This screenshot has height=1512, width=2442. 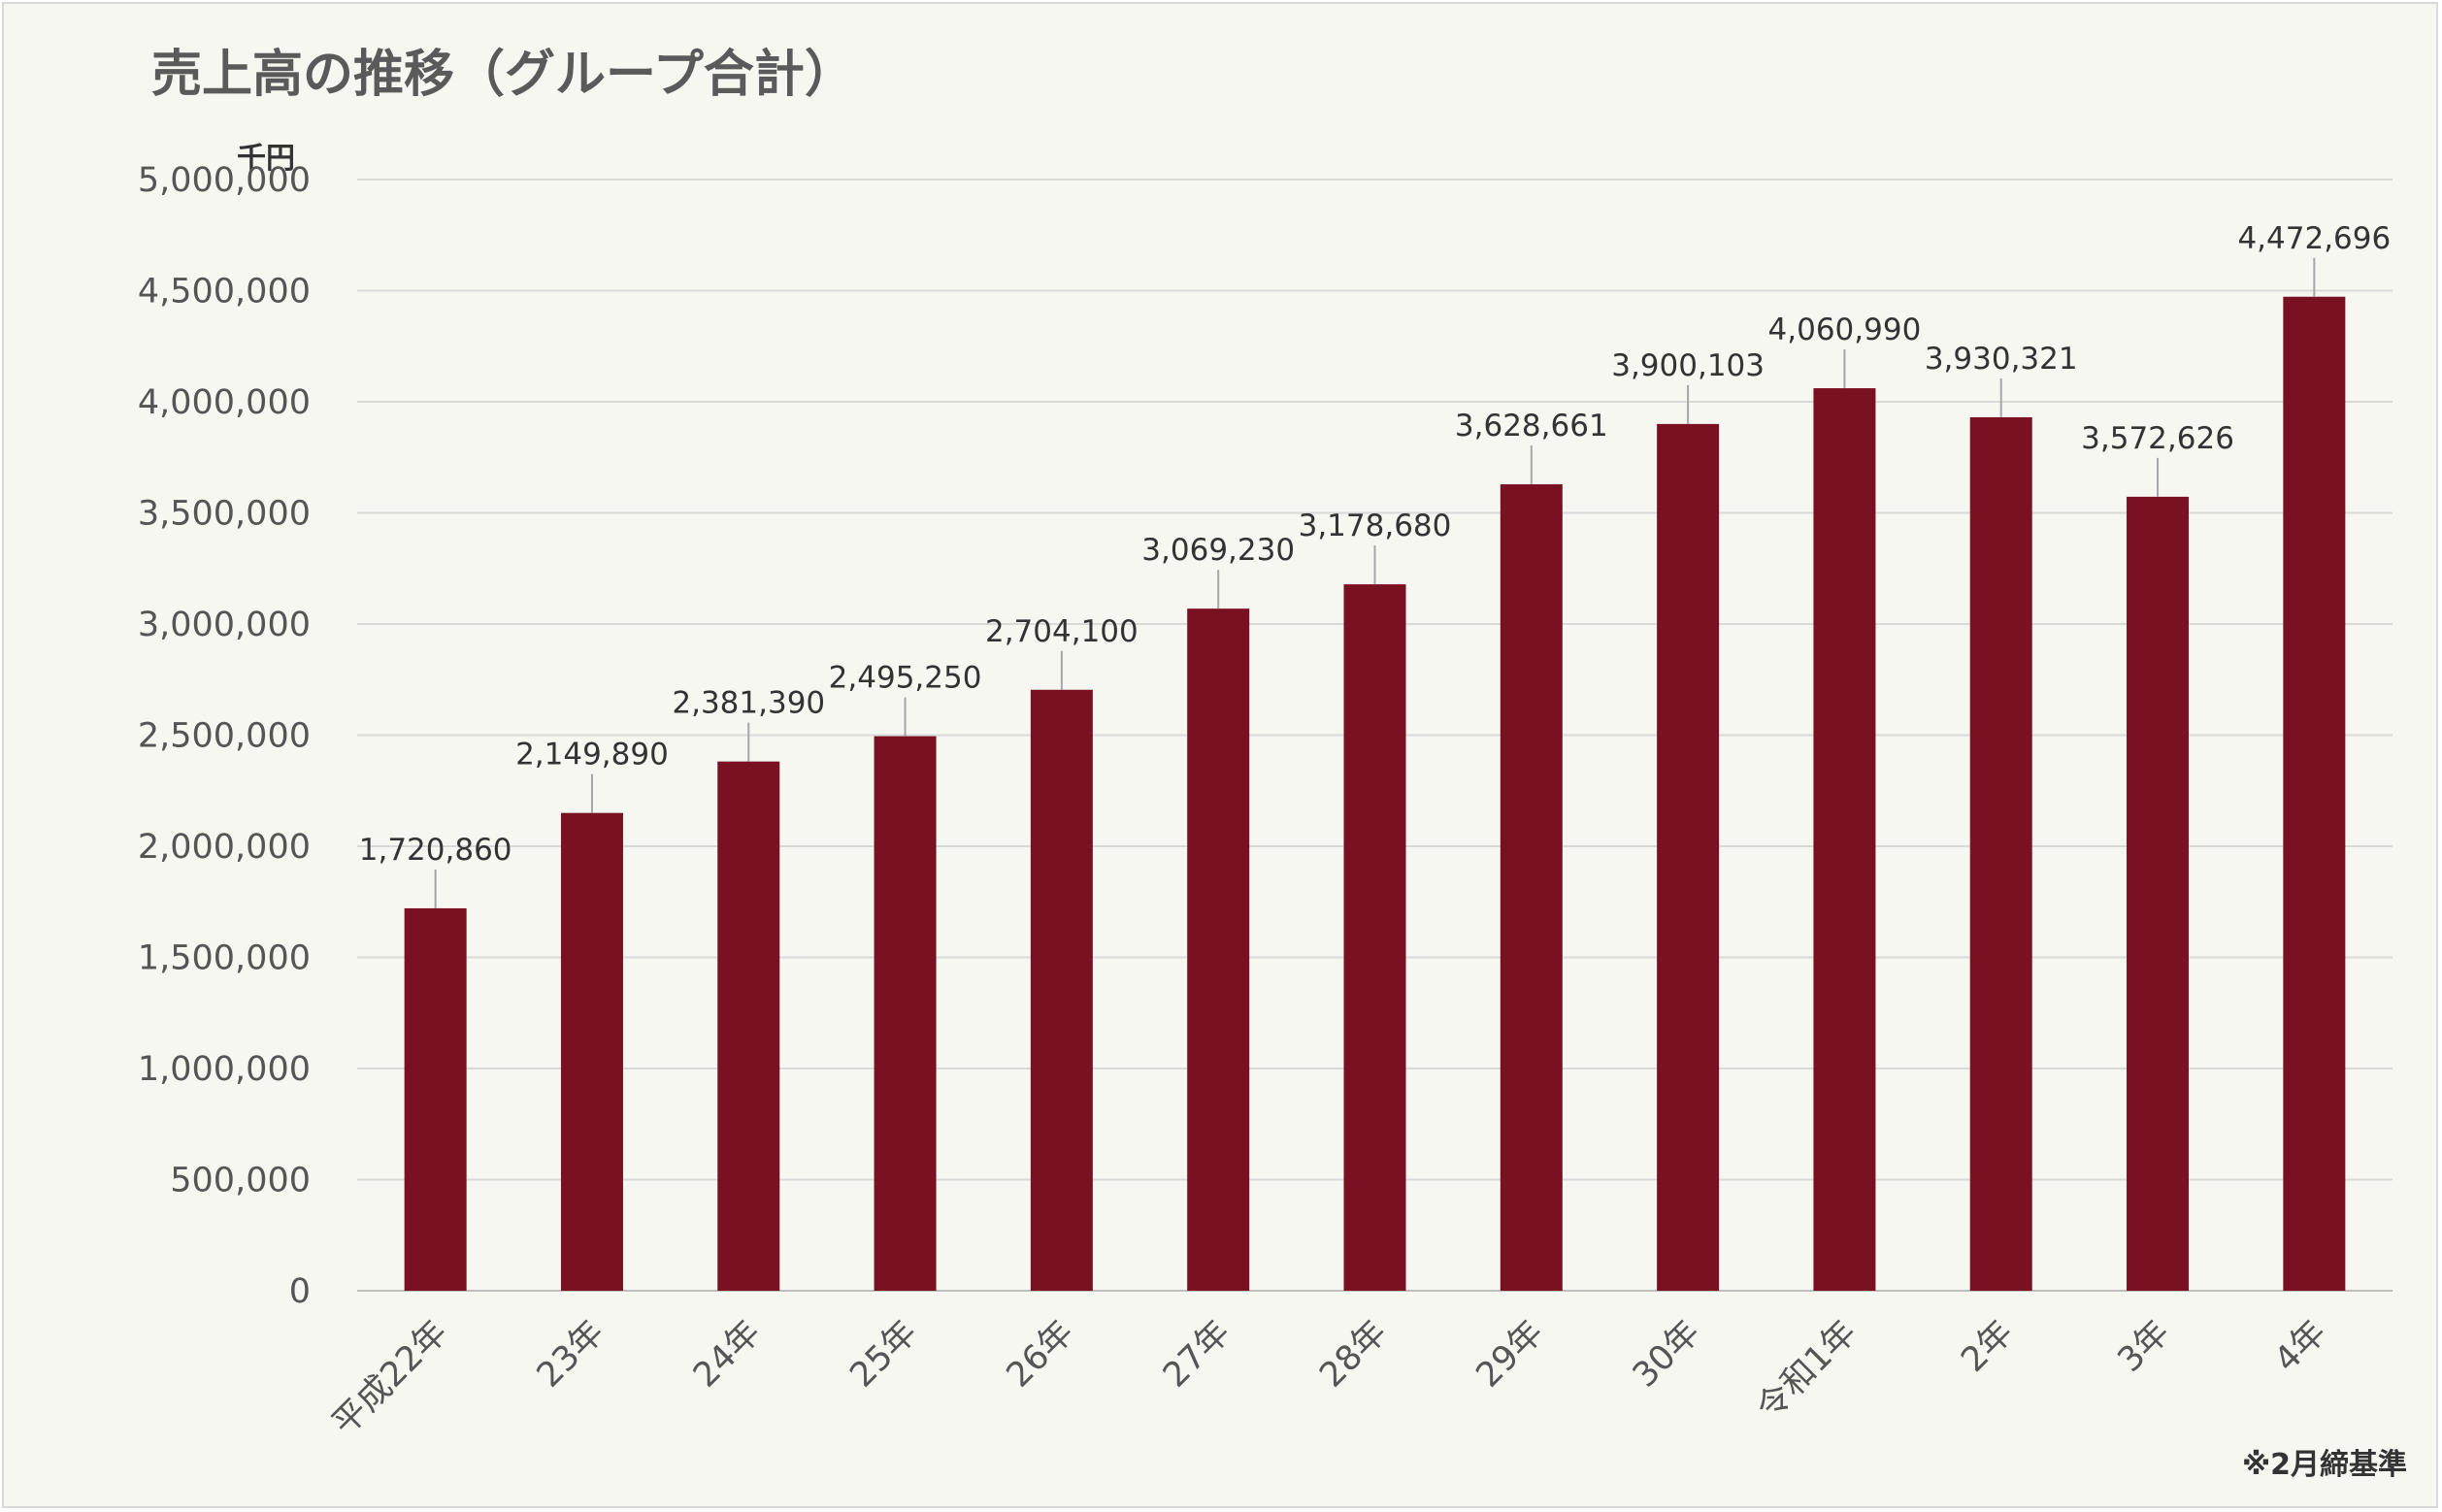 What do you see at coordinates (1531, 426) in the screenshot?
I see `data-label: 3,628,661` at bounding box center [1531, 426].